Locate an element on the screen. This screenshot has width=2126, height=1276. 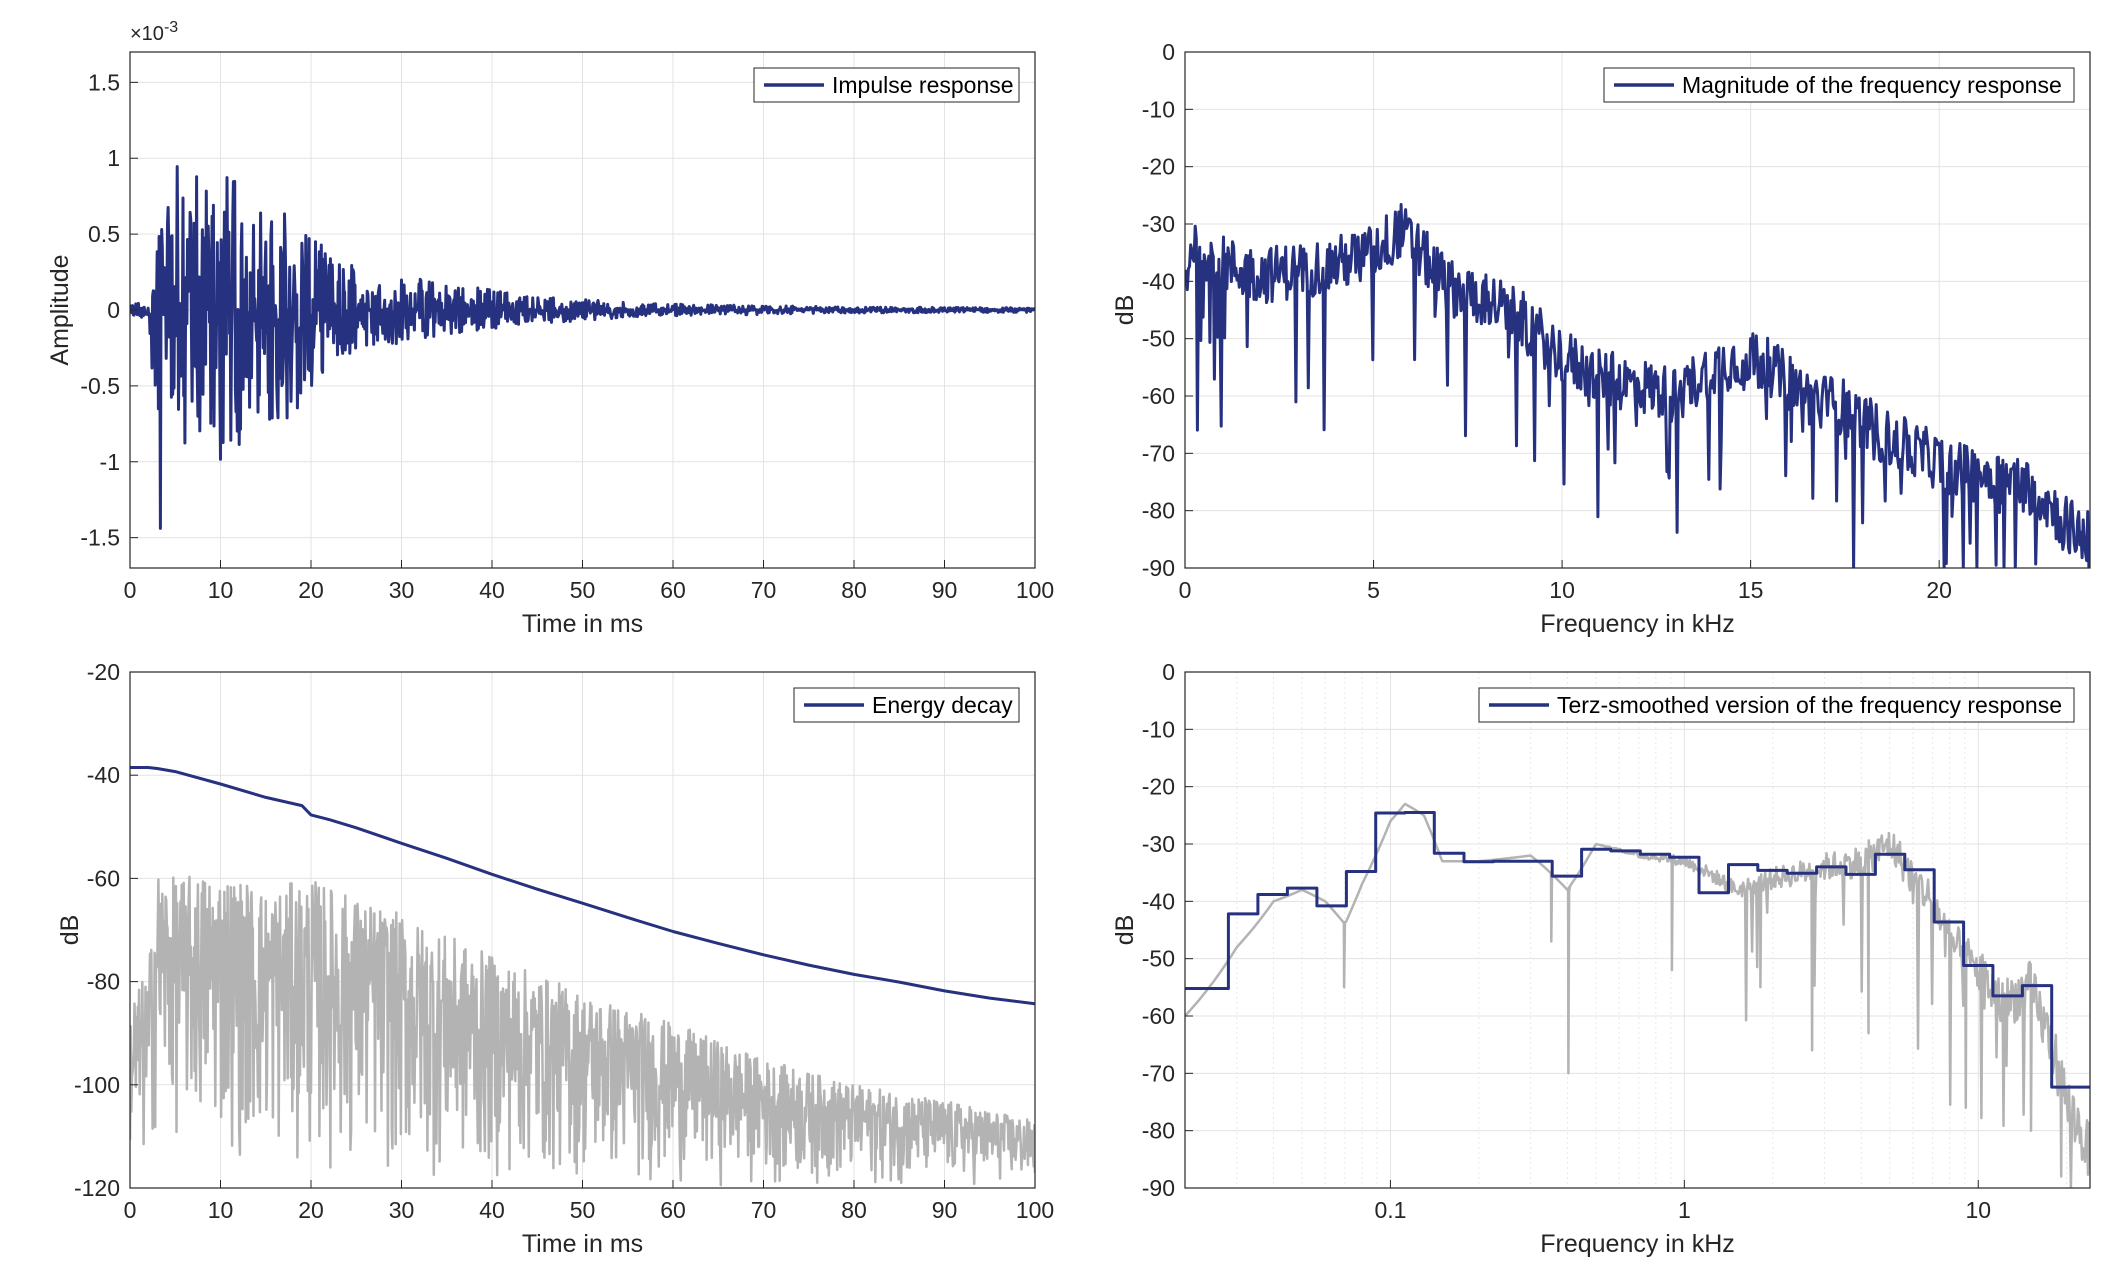
x-tick-label: 0.1 is located at coordinates (1390, 1210).